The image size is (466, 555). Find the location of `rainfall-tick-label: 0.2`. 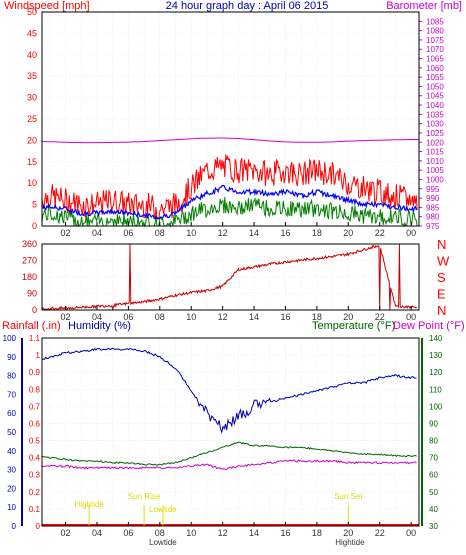

rainfall-tick-label: 0.2 is located at coordinates (35, 492).